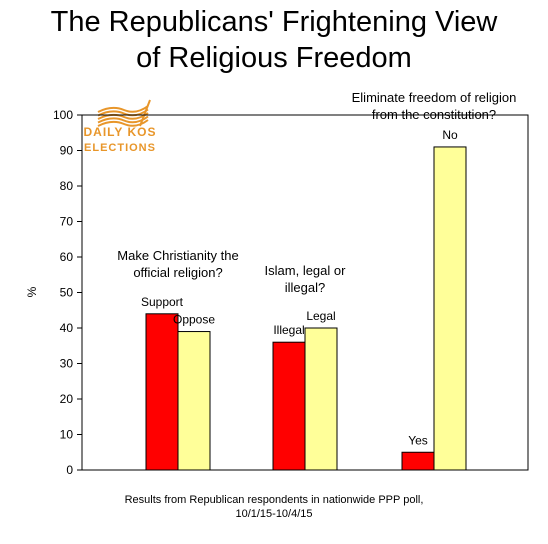 The height and width of the screenshot is (544, 548). Describe the element at coordinates (306, 270) in the screenshot. I see `group-question-line: Islam, legal or` at that location.